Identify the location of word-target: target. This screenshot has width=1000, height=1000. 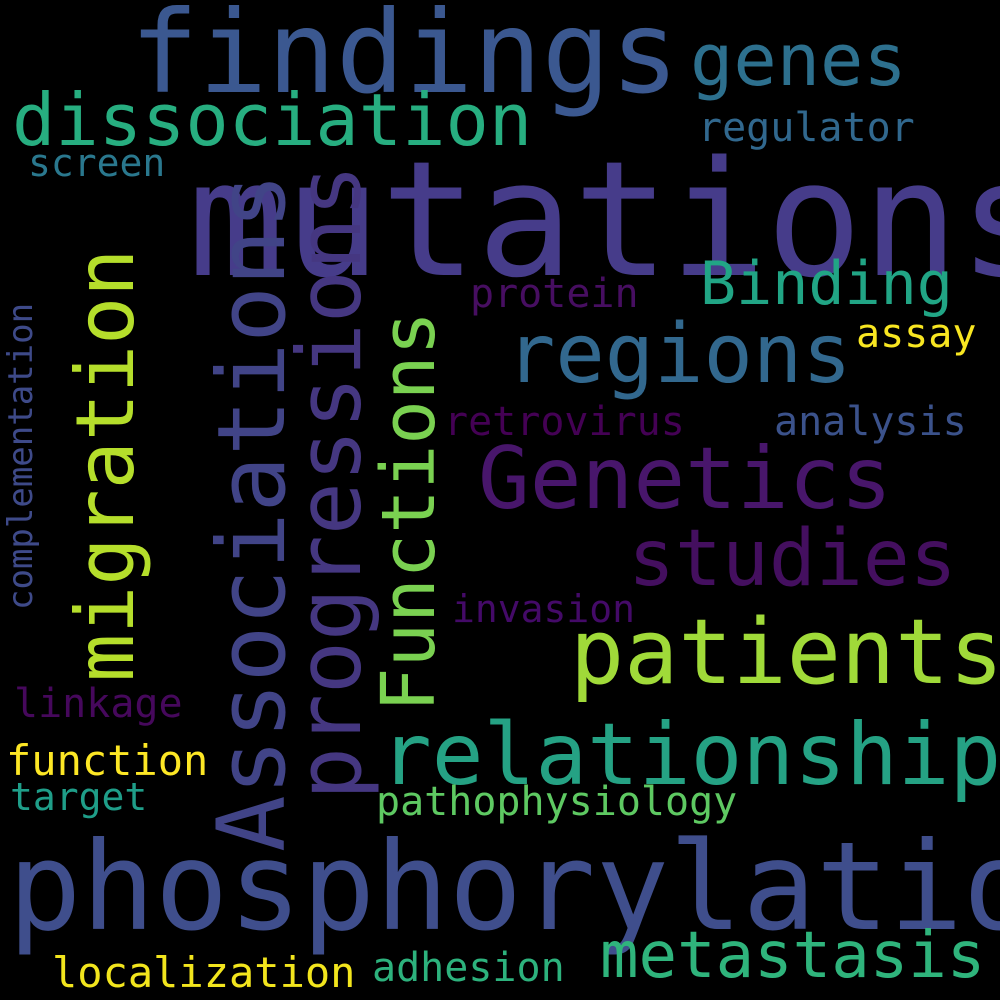
(79, 797).